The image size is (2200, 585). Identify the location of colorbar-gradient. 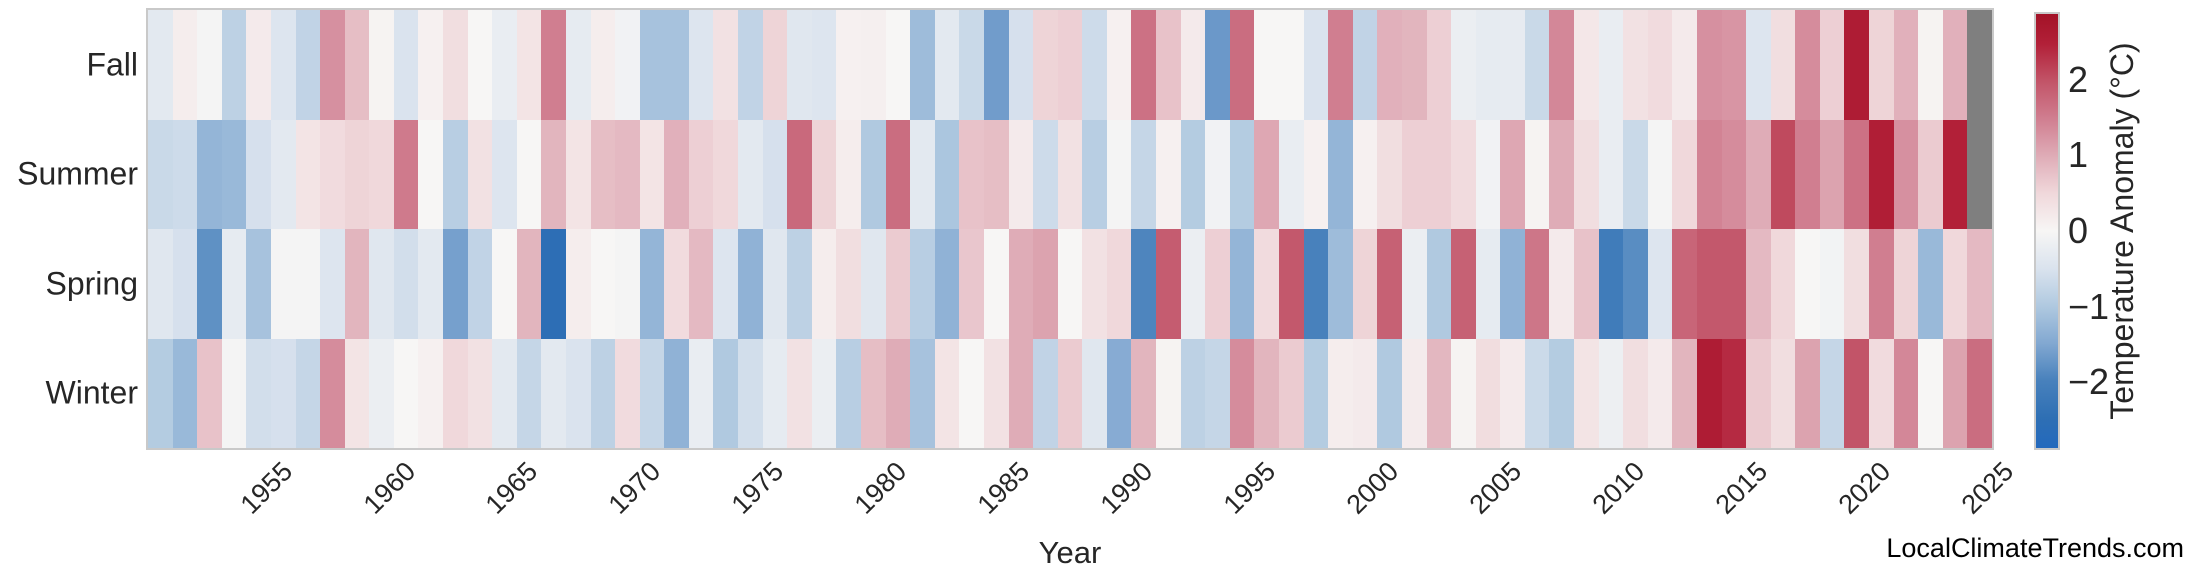
(2047, 231).